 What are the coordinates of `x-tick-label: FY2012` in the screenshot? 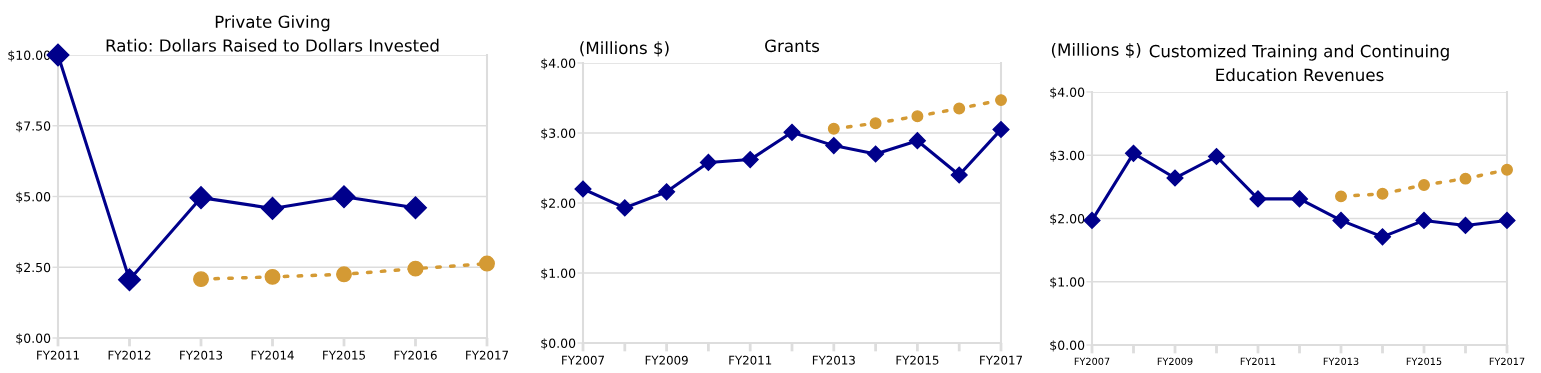 It's located at (129, 355).